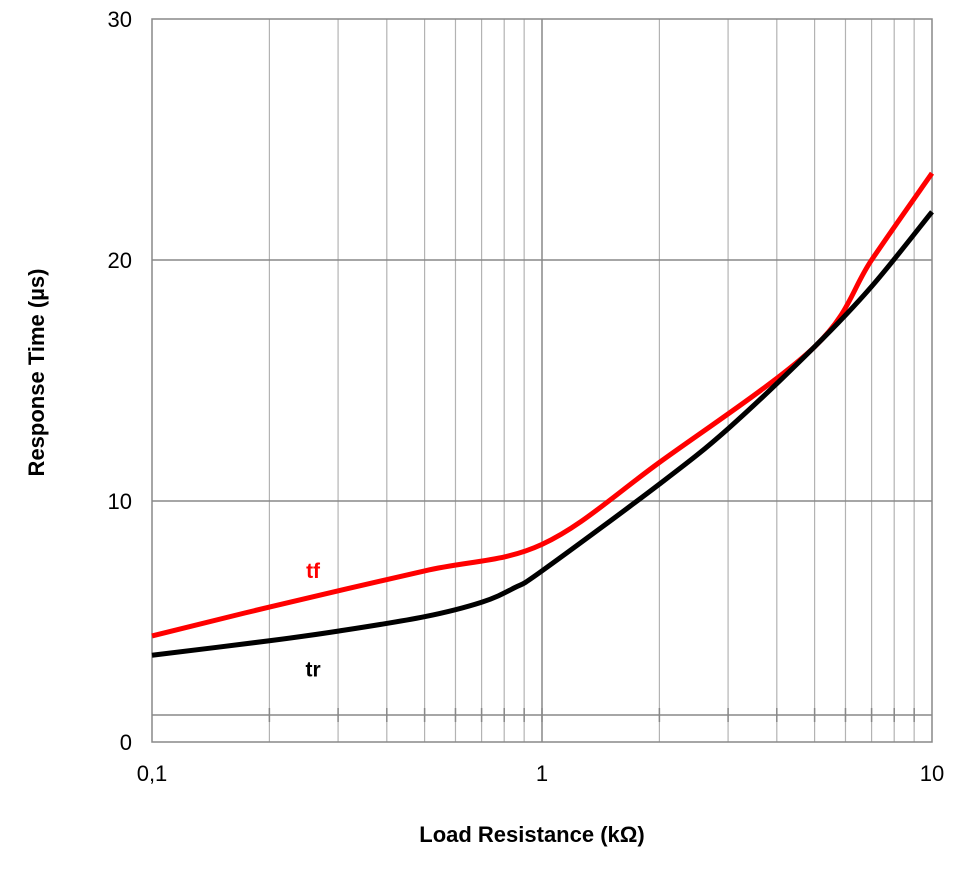 This screenshot has width=967, height=876. I want to click on y-tick-label: 20, so click(120, 260).